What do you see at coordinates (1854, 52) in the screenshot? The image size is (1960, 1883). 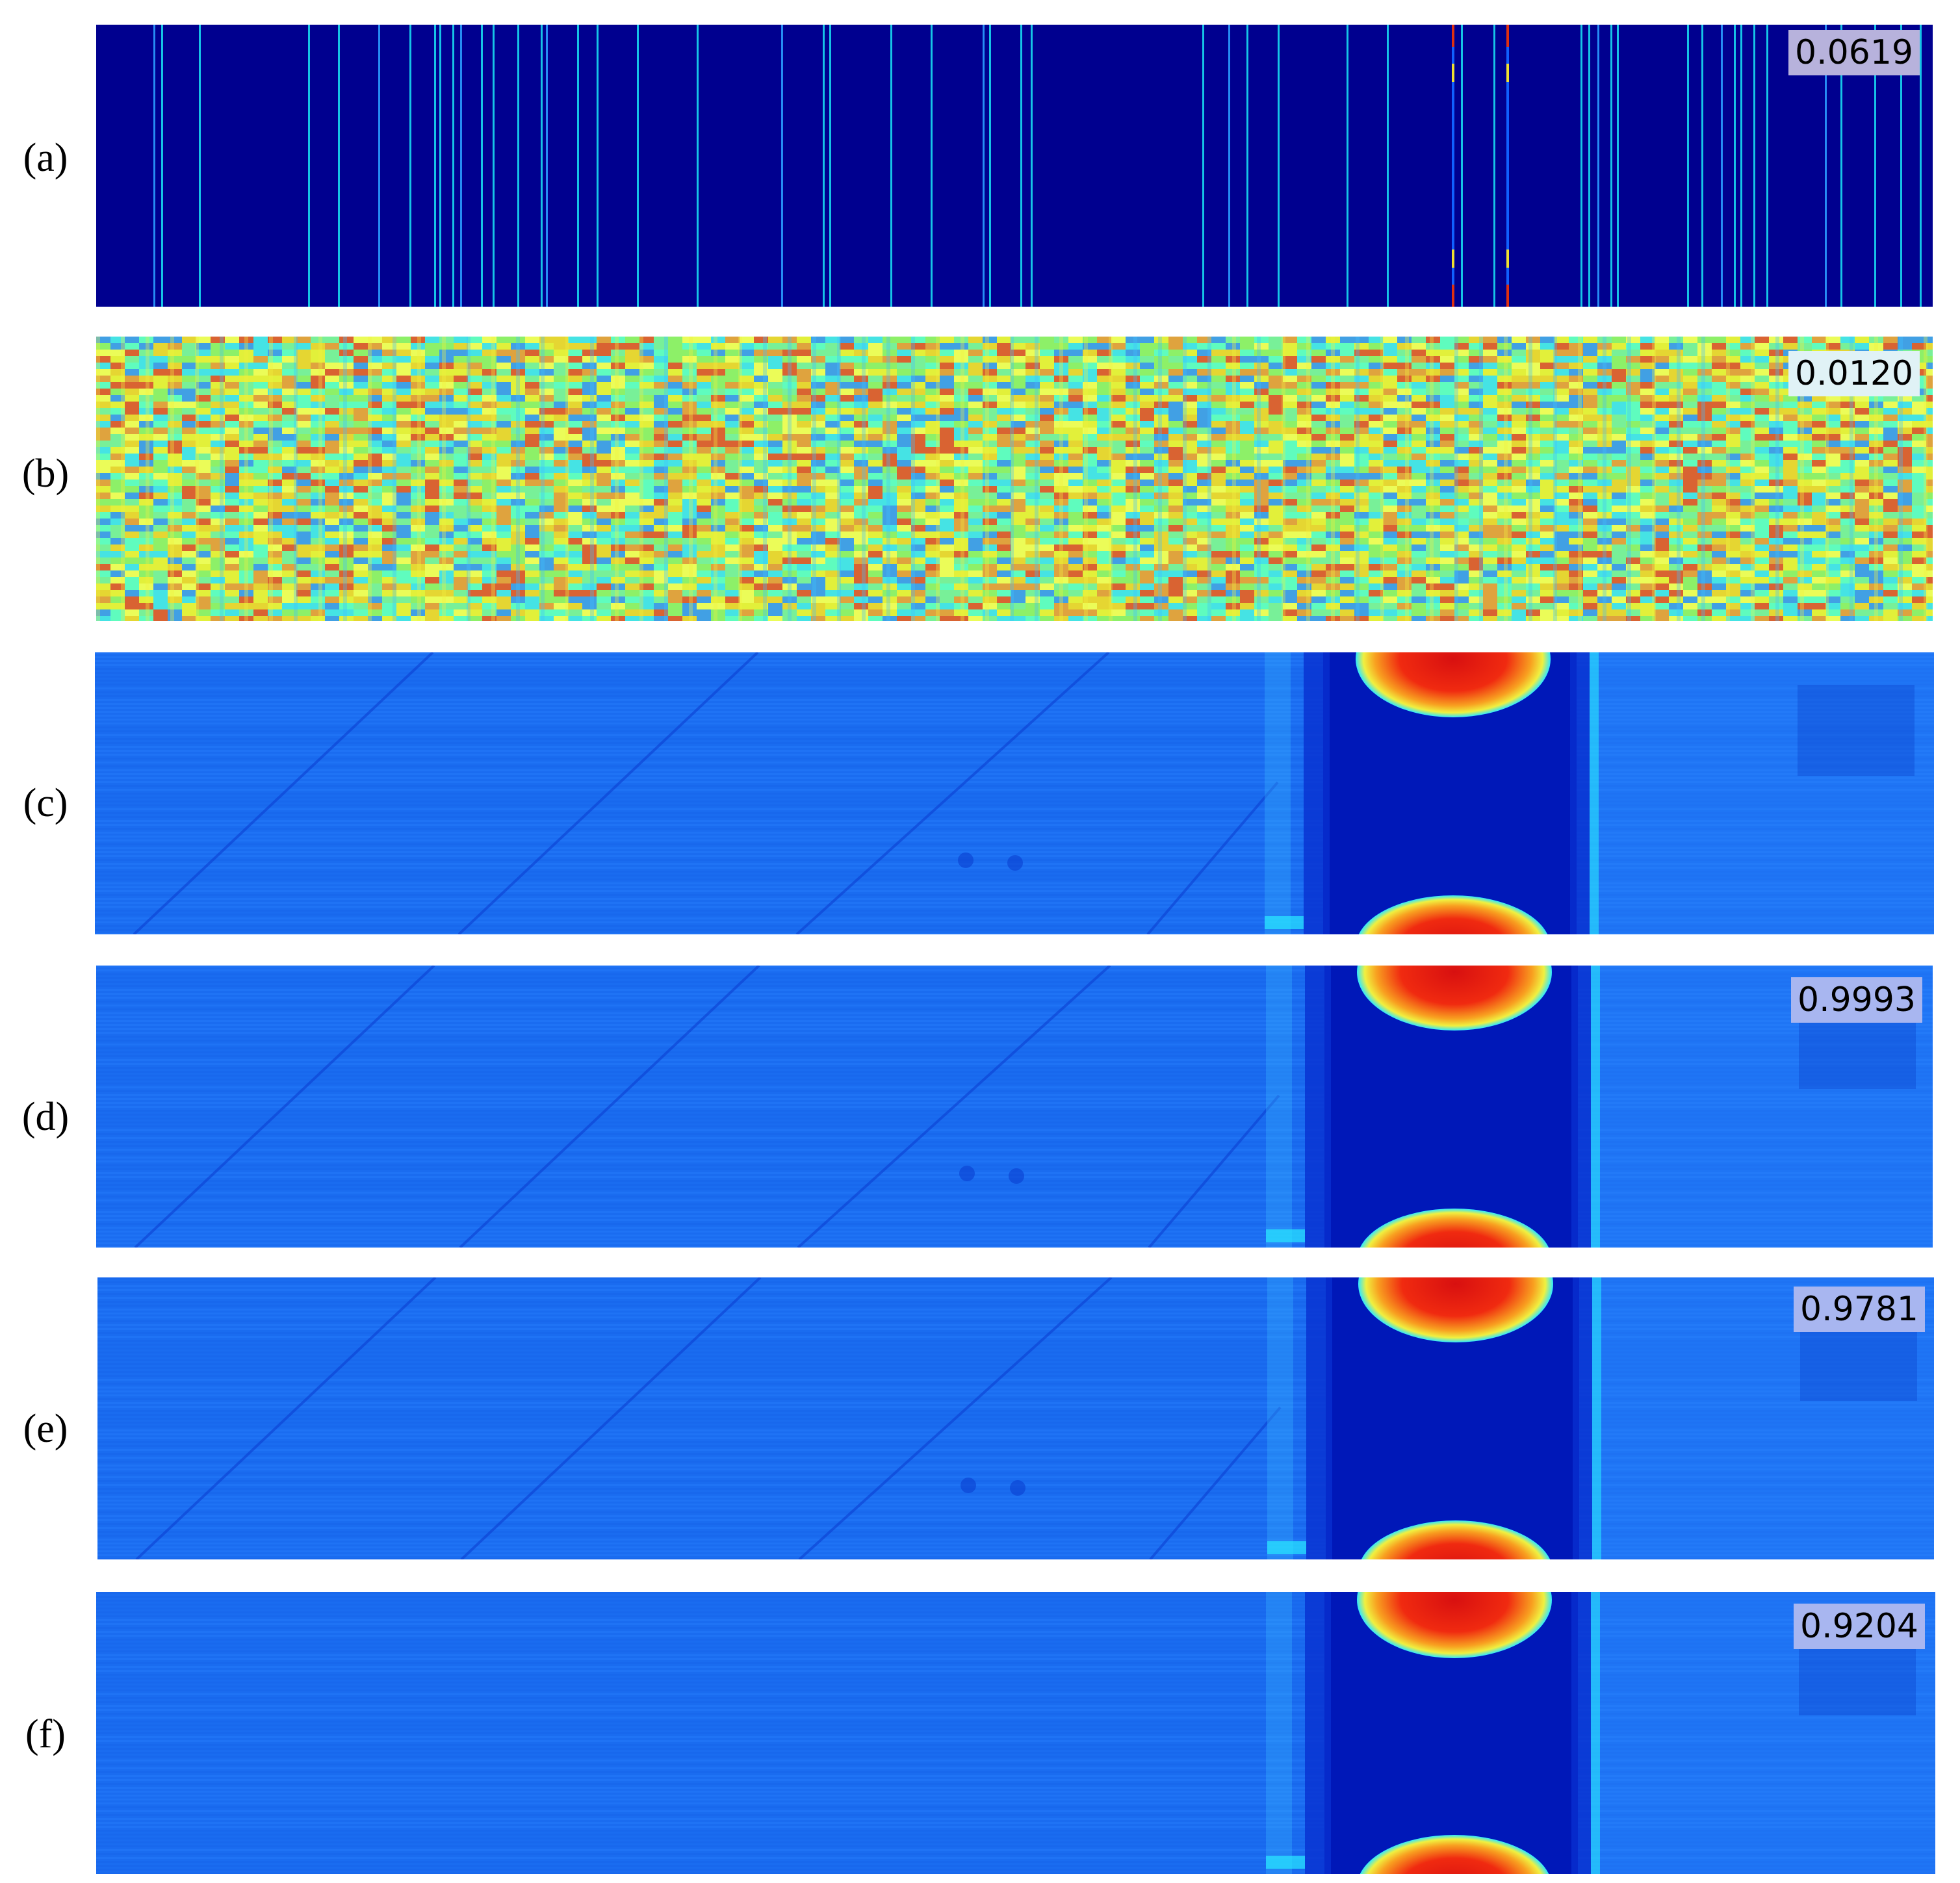 I see `score-badge-a: 0.0619` at bounding box center [1854, 52].